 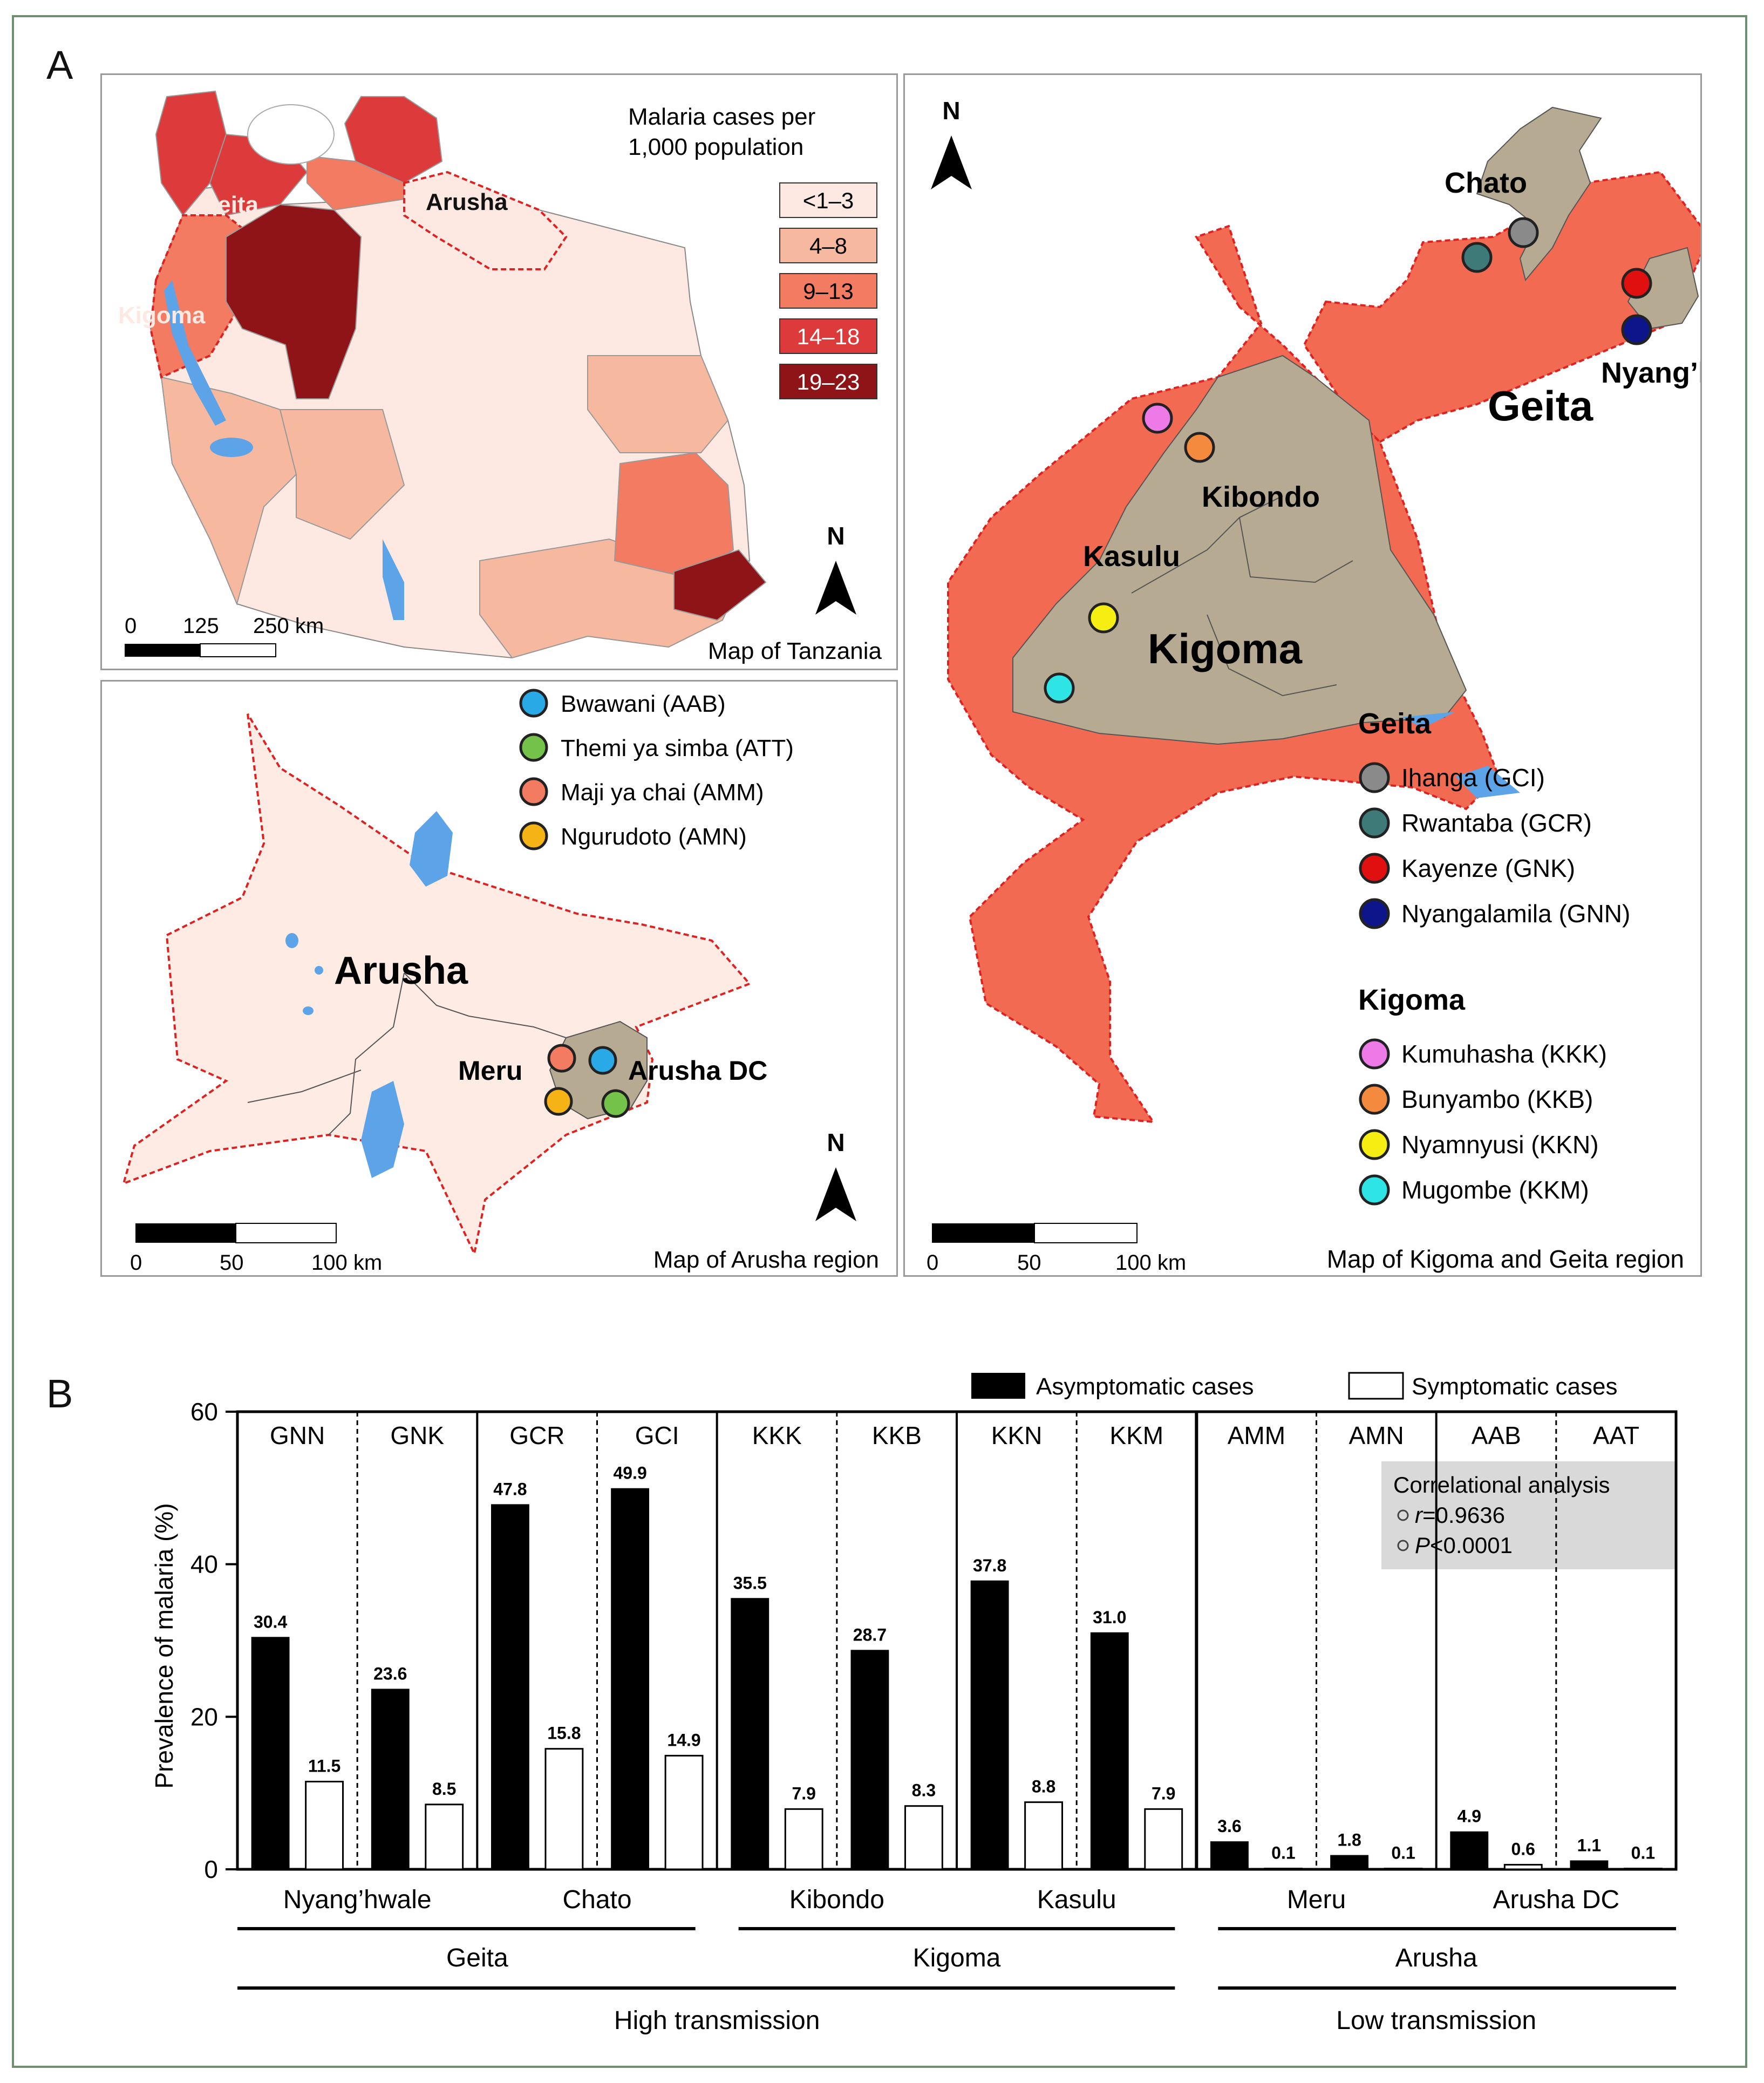 What do you see at coordinates (1496, 1435) in the screenshot?
I see `category-label: AAB` at bounding box center [1496, 1435].